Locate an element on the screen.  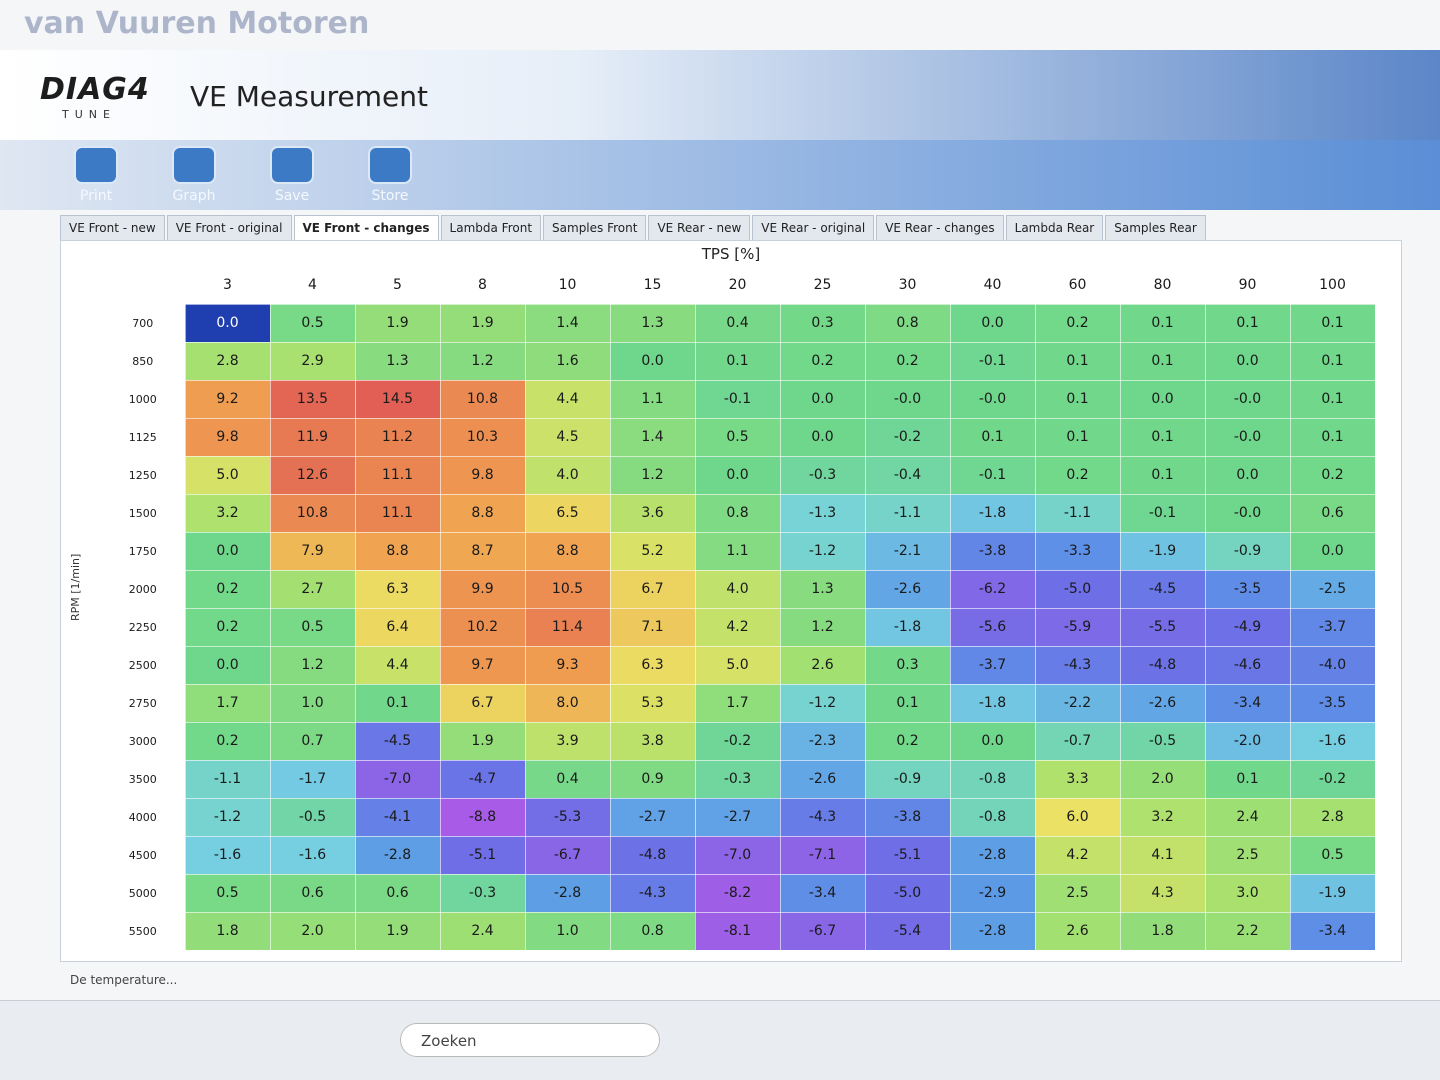
table-cell: -7.1 is located at coordinates (822, 855).